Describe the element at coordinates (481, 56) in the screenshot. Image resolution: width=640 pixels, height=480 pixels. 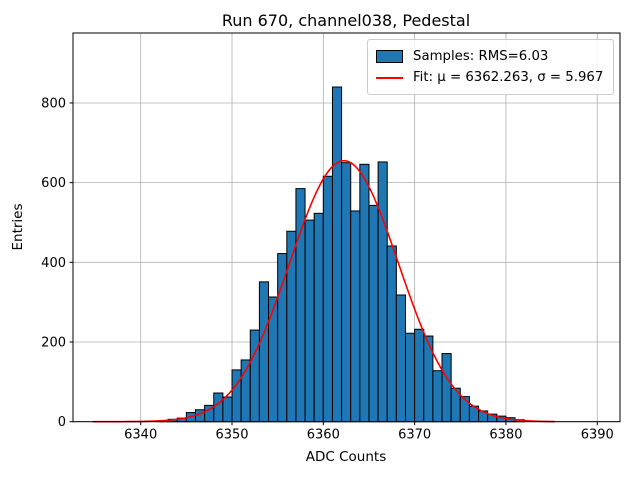
I see `legend-samples-label: Samples: RMS=6.03` at that location.